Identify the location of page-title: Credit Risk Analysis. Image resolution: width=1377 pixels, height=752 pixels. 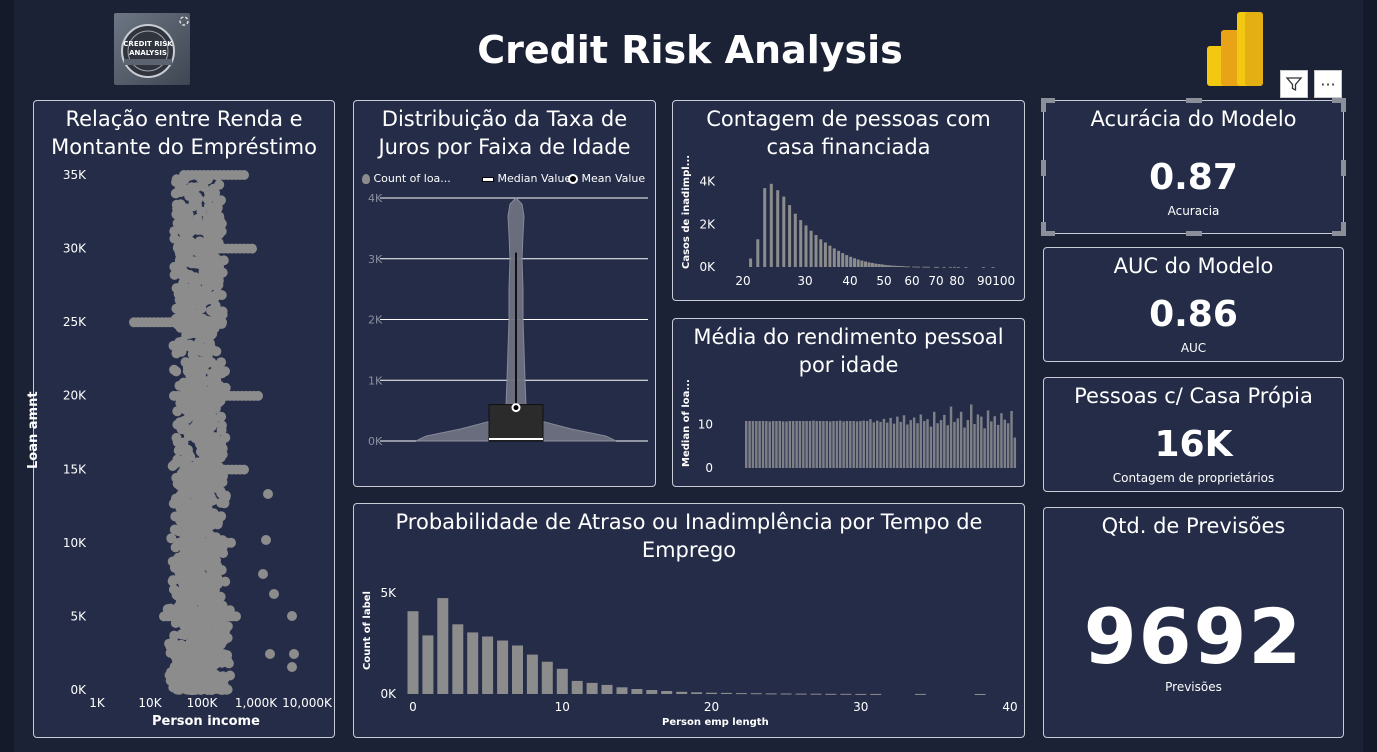
(690, 50).